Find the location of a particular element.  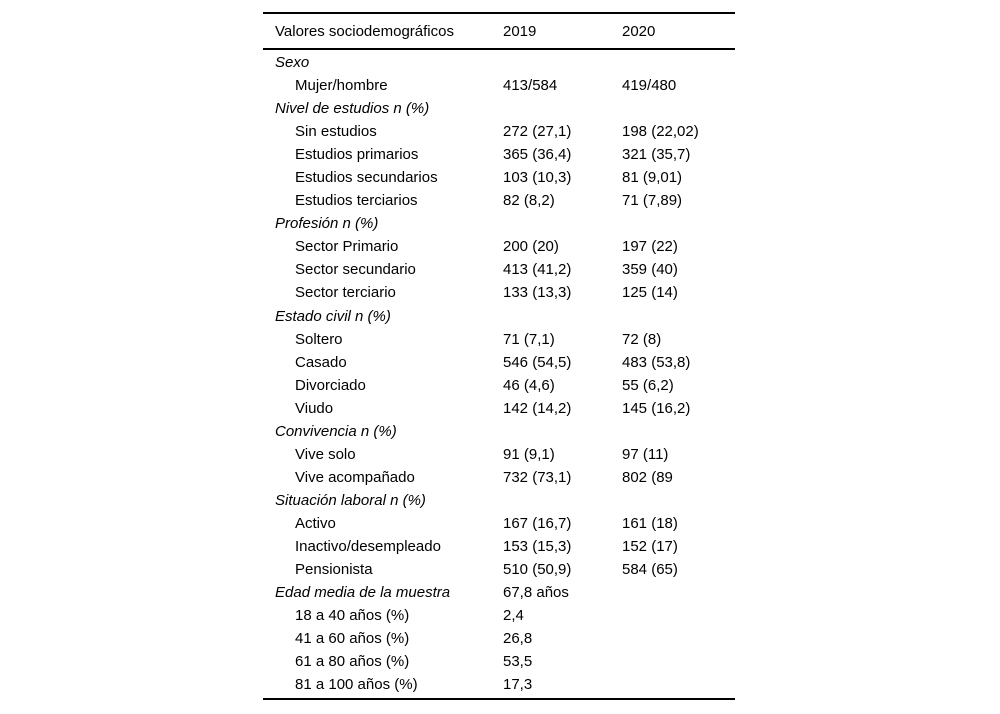

row-value-2020: 802 (89 is located at coordinates (647, 477).